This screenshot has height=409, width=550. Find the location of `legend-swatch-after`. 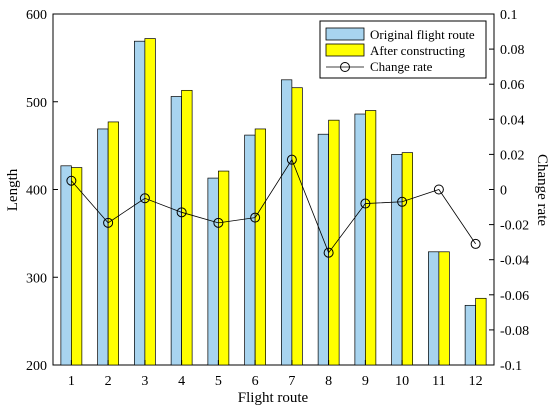

legend-swatch-after is located at coordinates (345, 50).